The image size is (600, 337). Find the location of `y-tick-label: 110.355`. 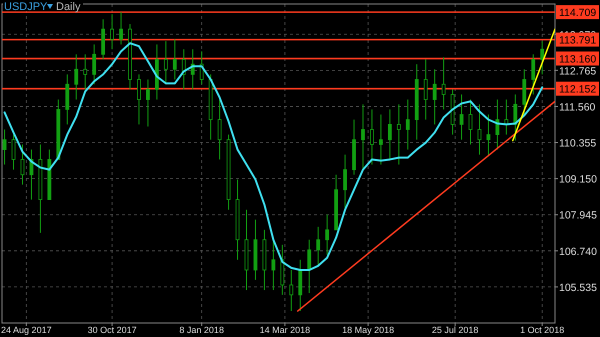

y-tick-label: 110.355 is located at coordinates (577, 144).